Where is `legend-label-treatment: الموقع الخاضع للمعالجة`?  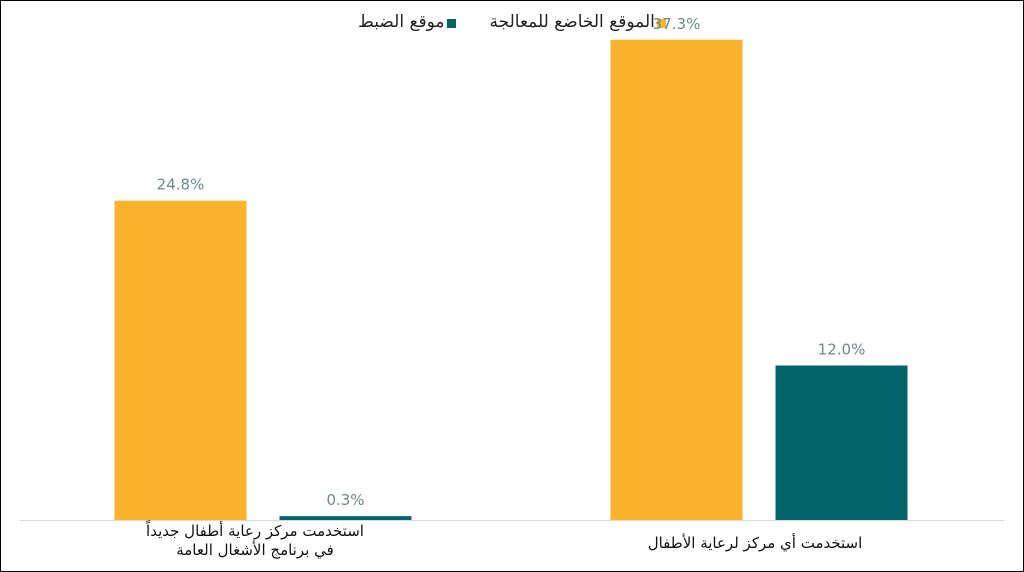
legend-label-treatment: الموقع الخاضع للمعالجة is located at coordinates (572, 22).